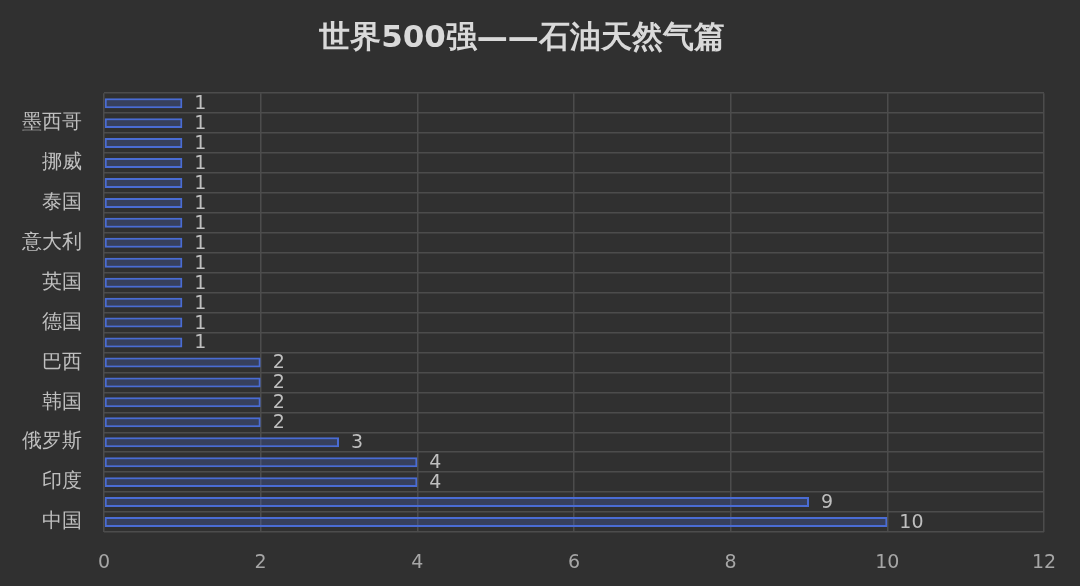 The width and height of the screenshot is (1080, 586). I want to click on data-label: 3, so click(357, 441).